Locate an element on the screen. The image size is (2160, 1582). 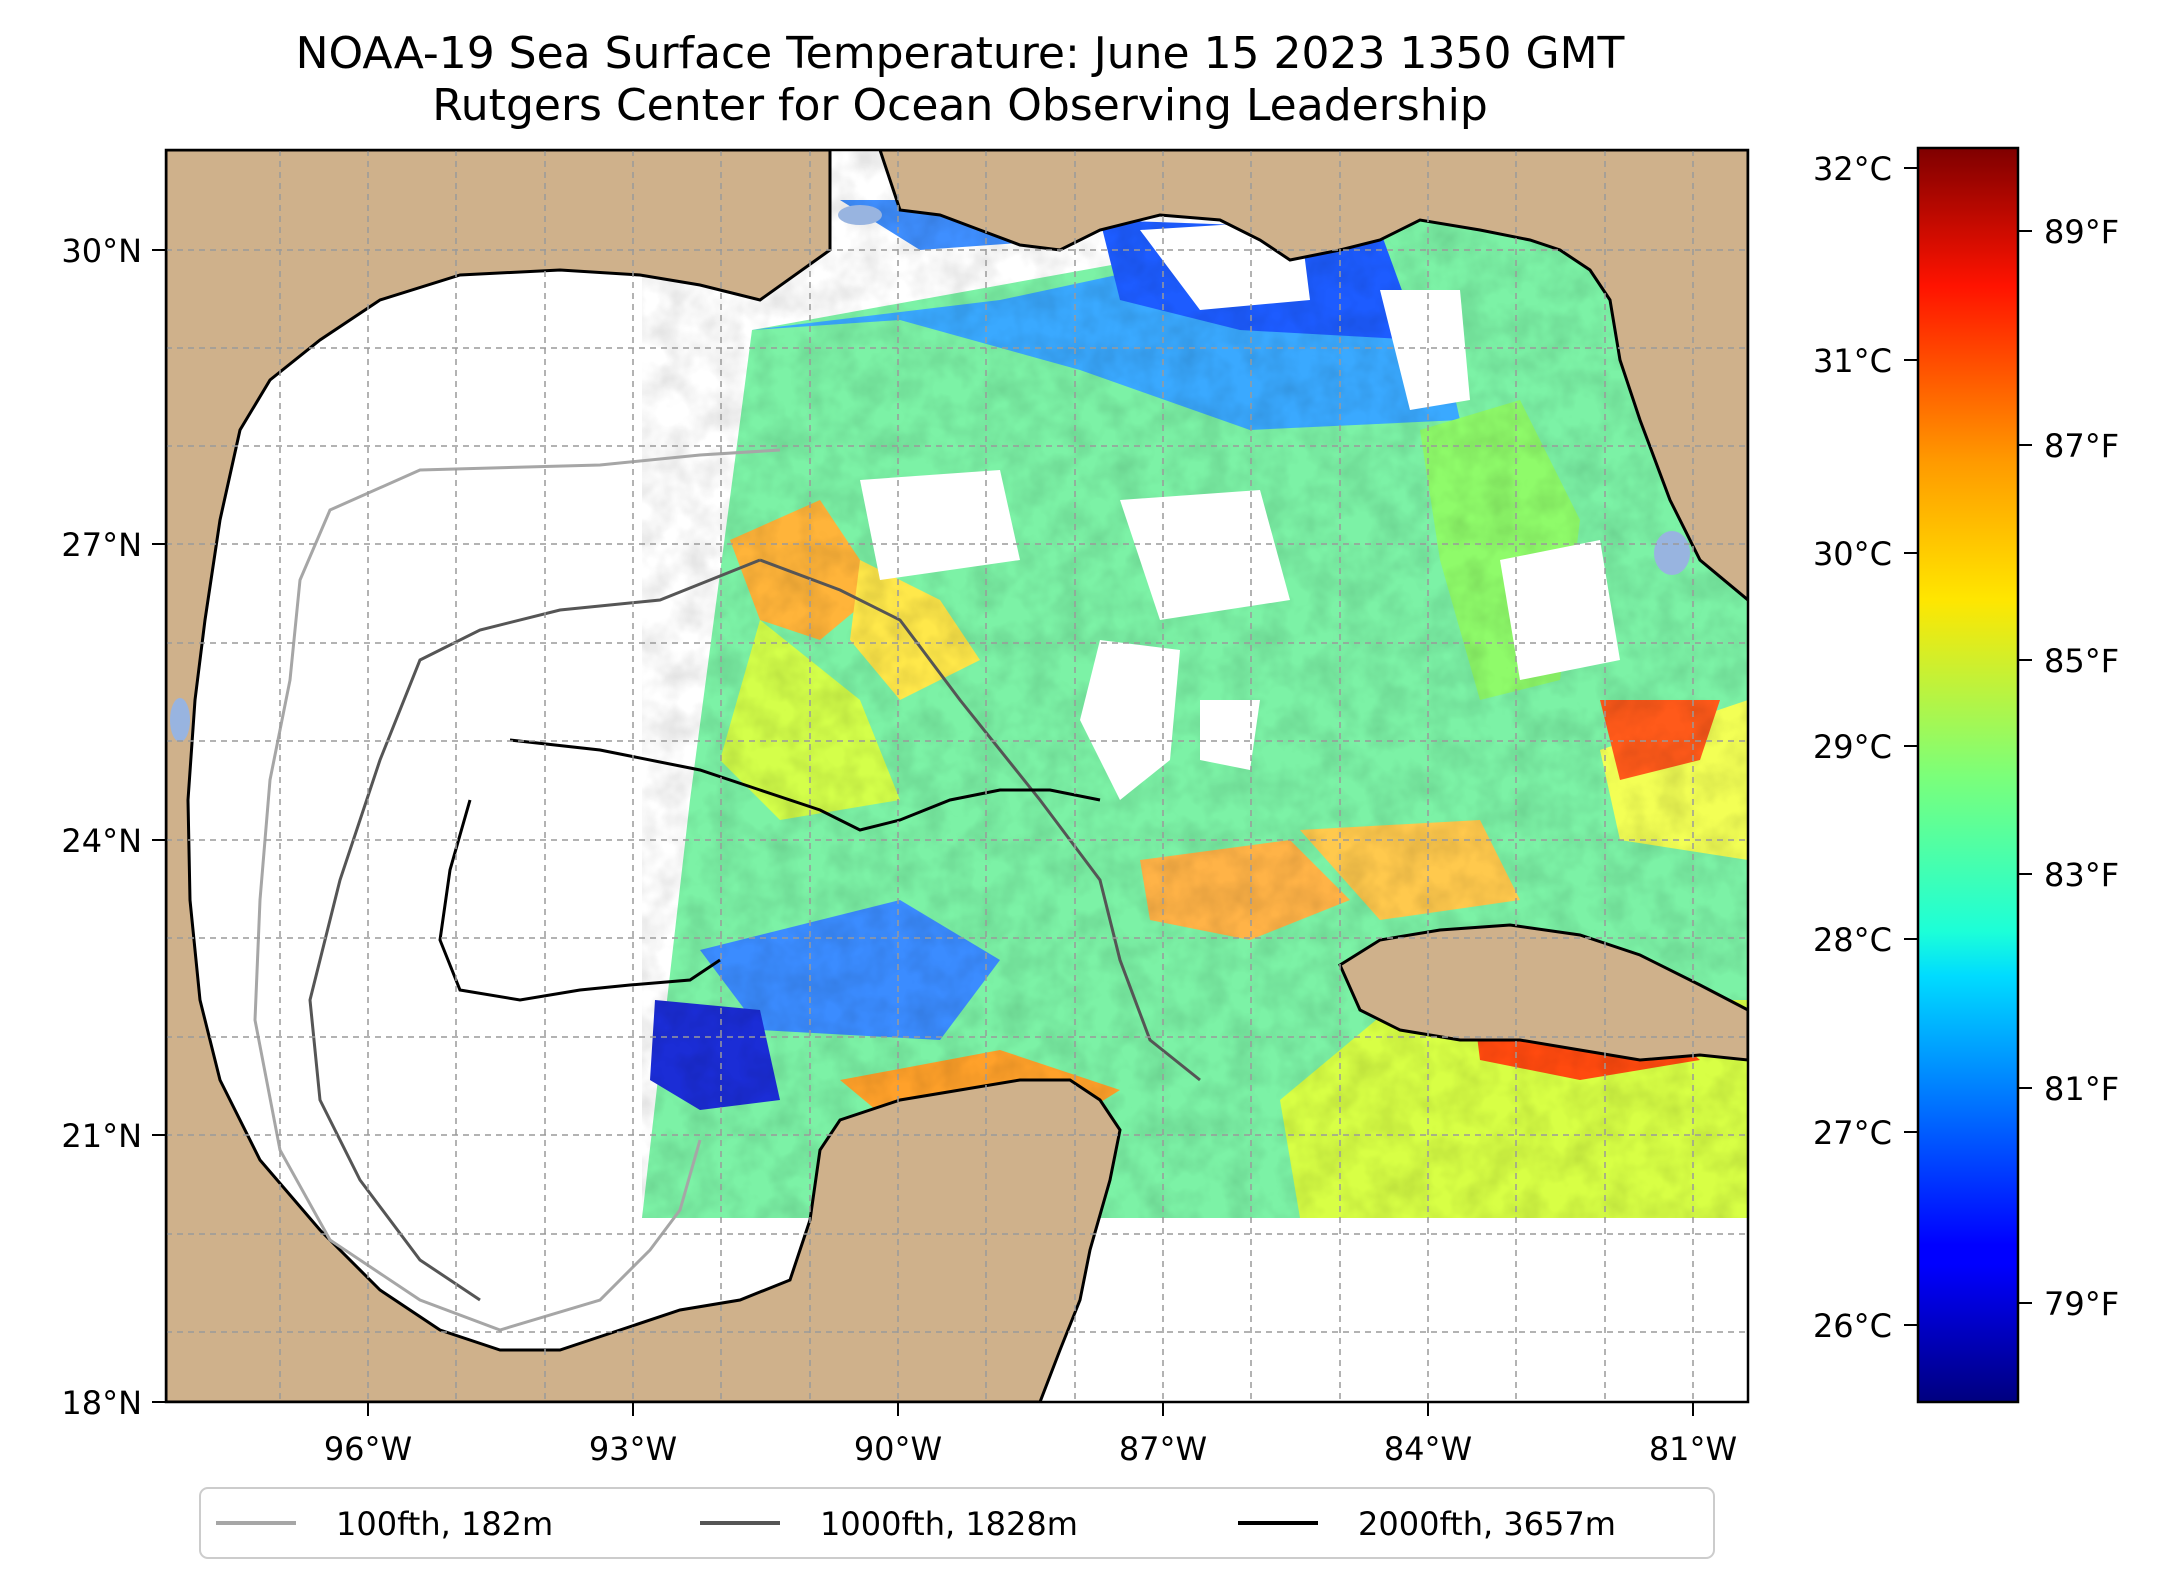
lat-tick-label: 21°N is located at coordinates (101, 1136).